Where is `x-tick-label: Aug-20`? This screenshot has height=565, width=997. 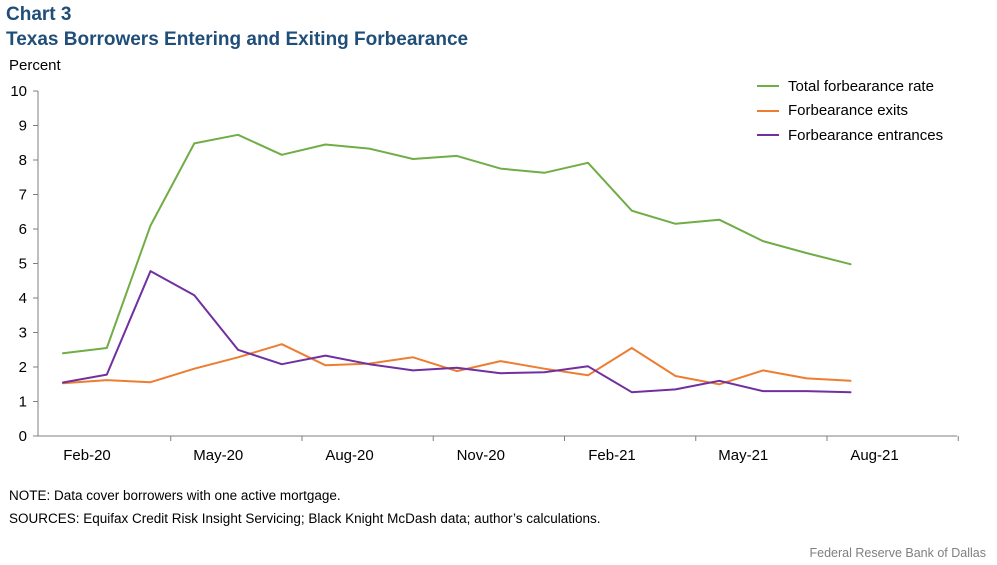
x-tick-label: Aug-20 is located at coordinates (349, 455).